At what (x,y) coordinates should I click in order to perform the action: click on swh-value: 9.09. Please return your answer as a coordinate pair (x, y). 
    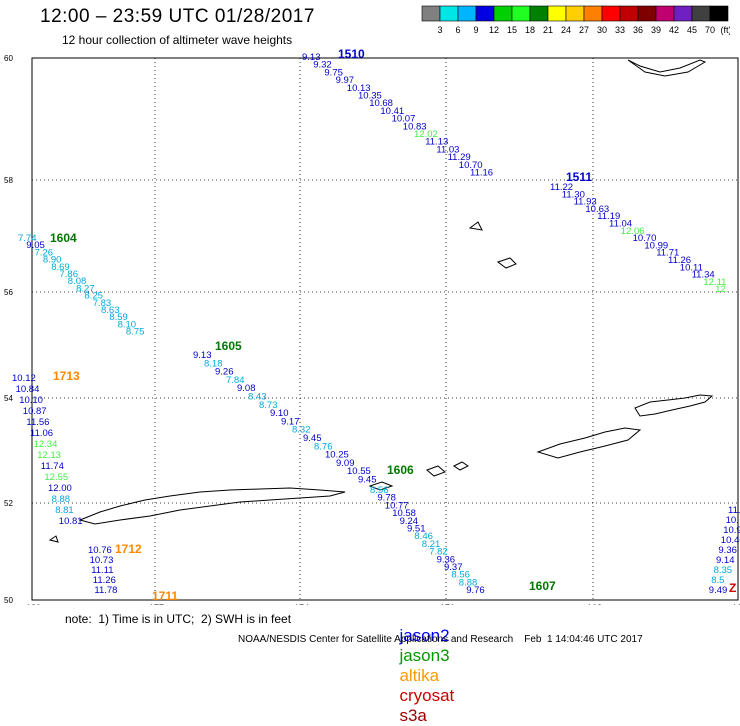
    Looking at the image, I should click on (345, 463).